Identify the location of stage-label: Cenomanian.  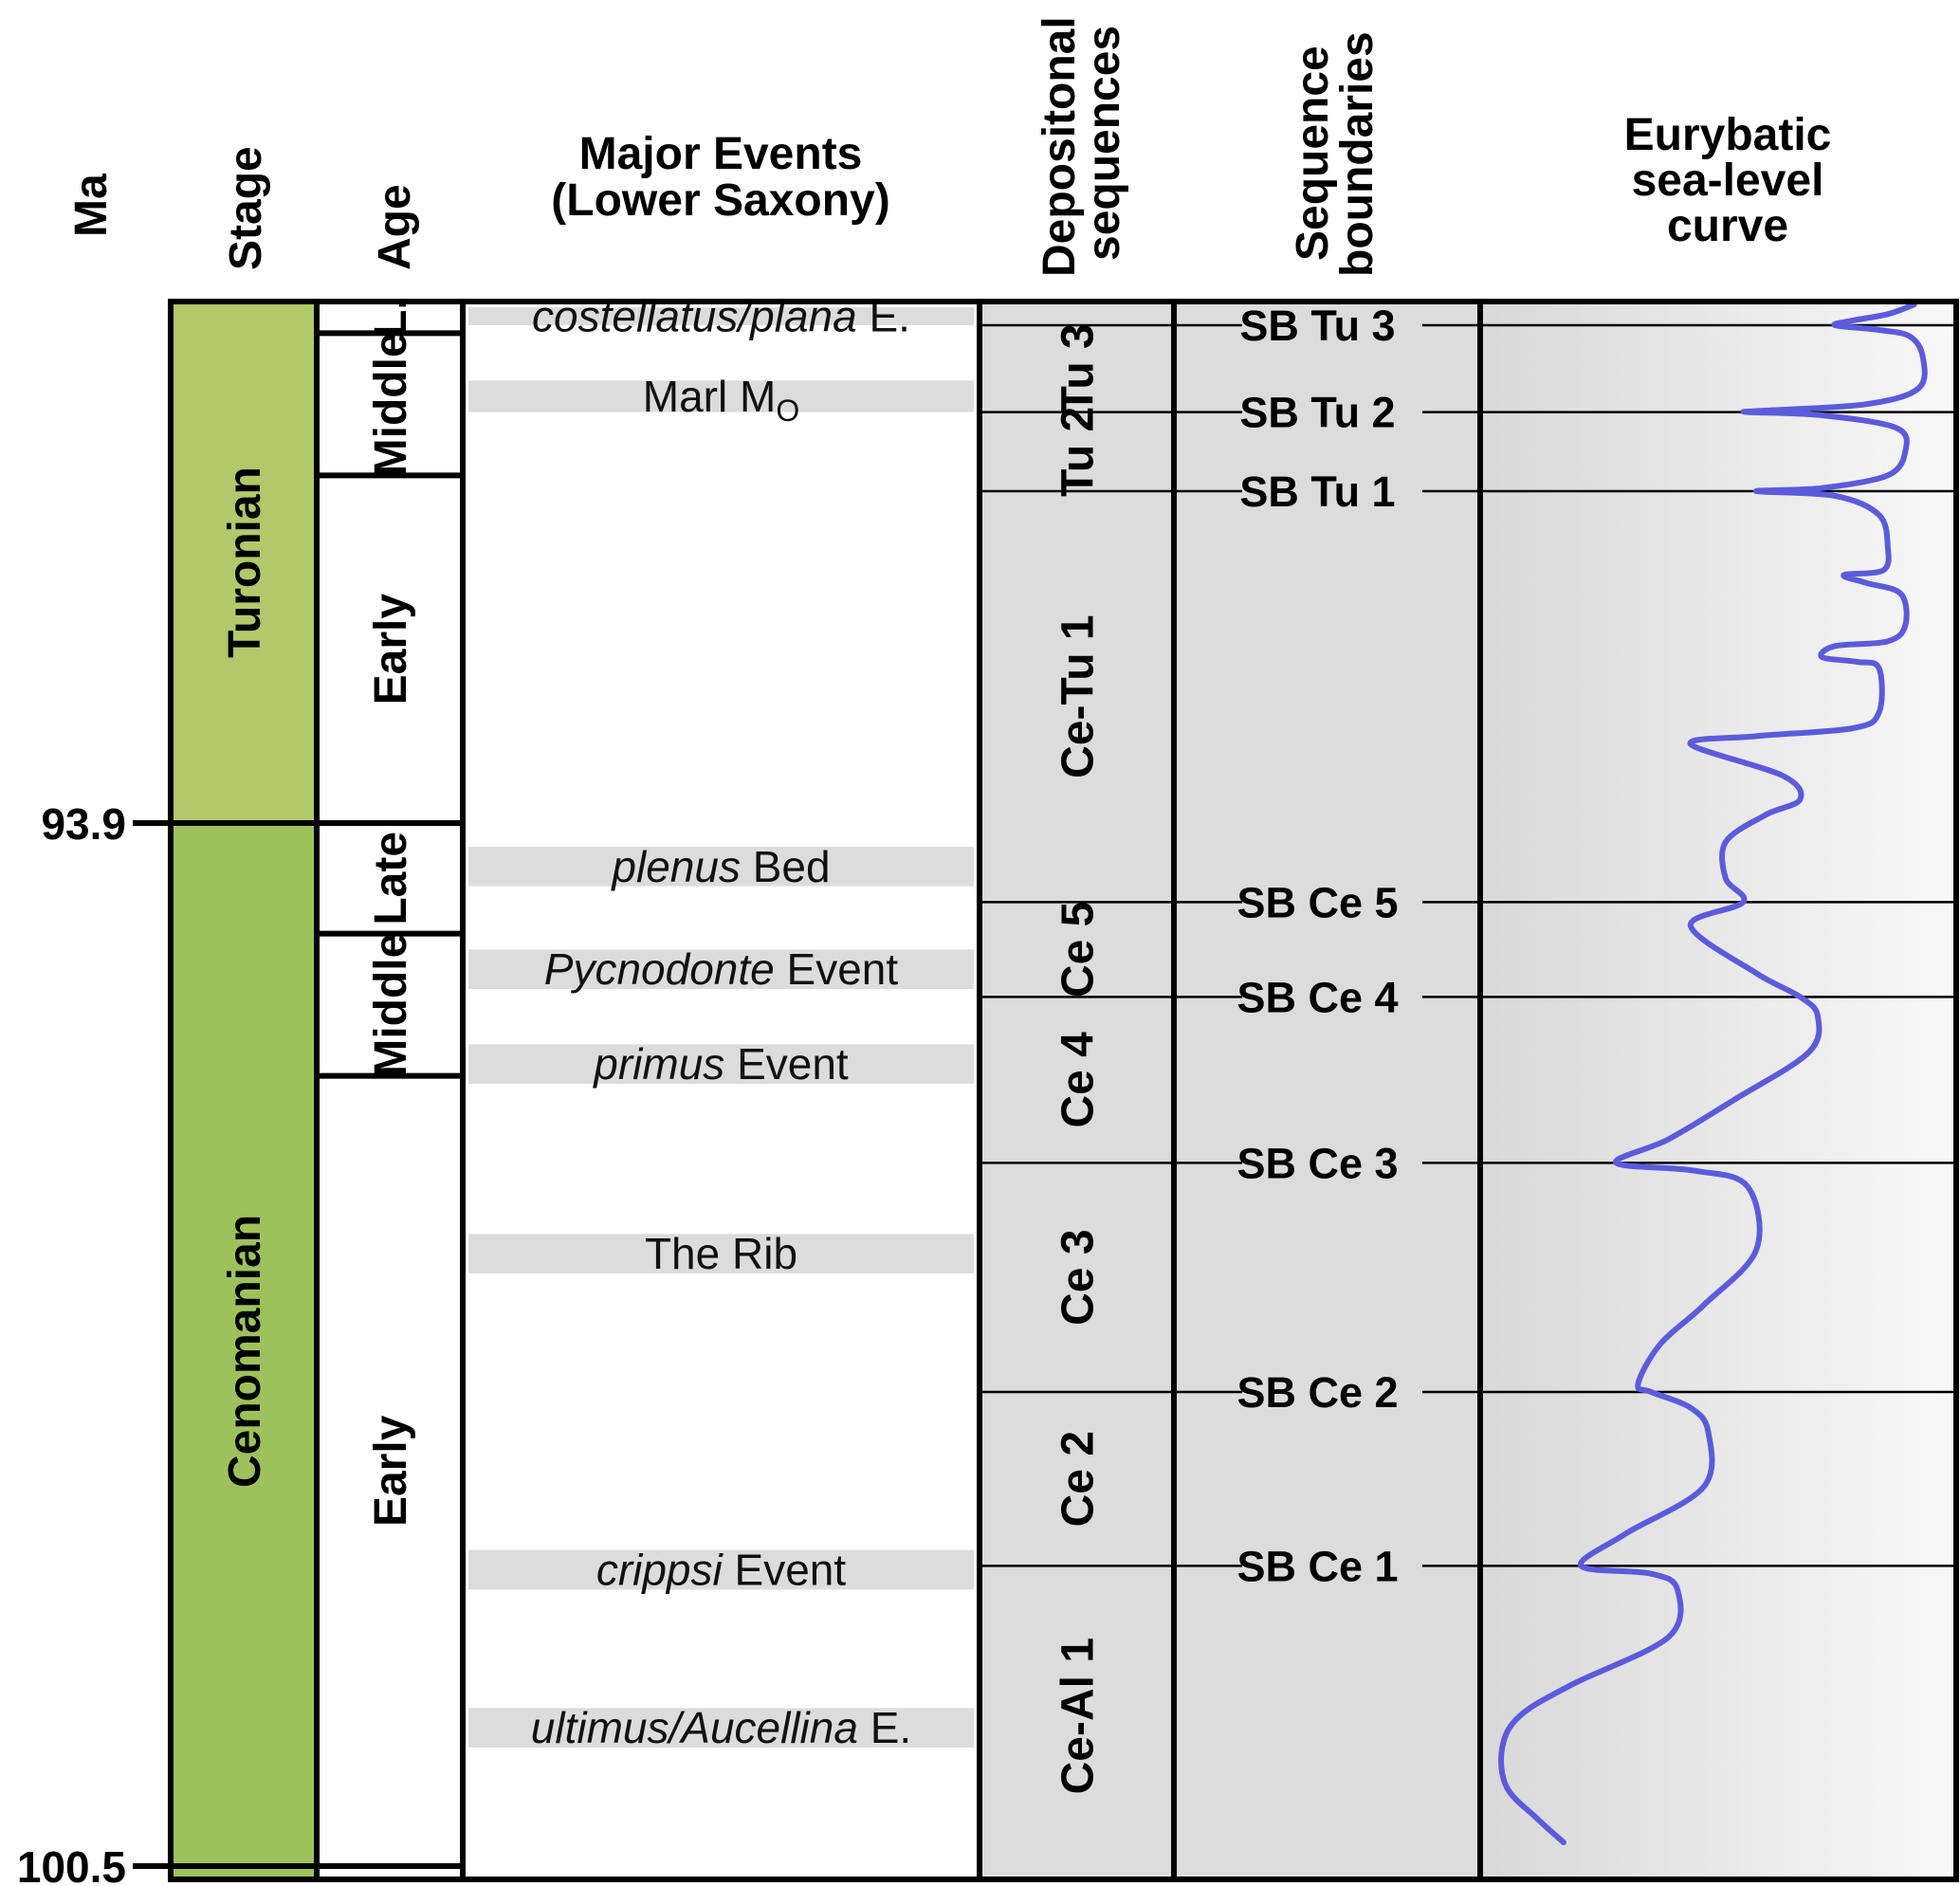
(245, 1351).